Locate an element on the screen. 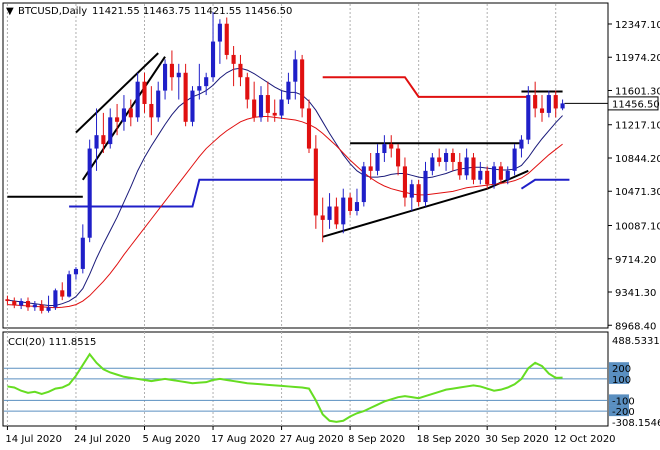 The height and width of the screenshot is (450, 660). time-tick-label: 24 Jul 2020 is located at coordinates (102, 439).